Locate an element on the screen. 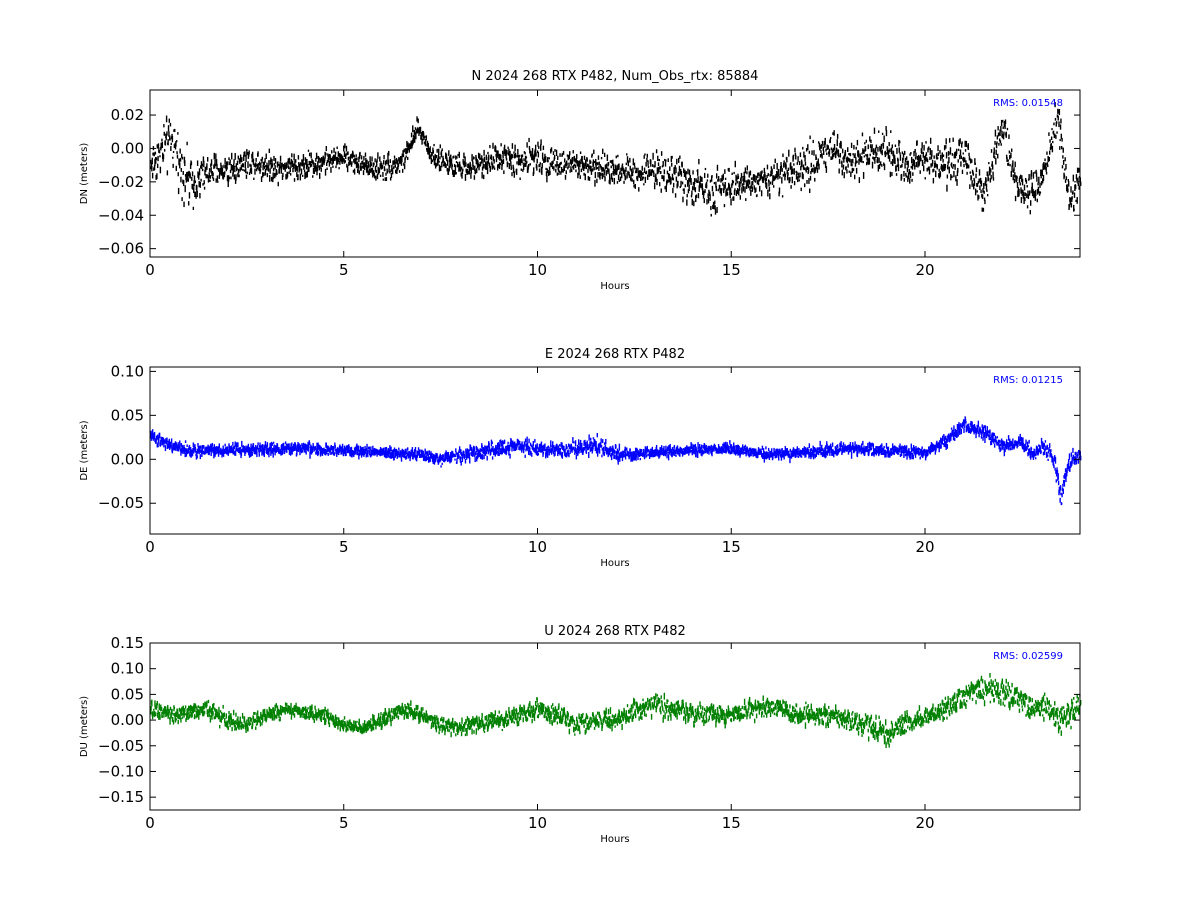 The width and height of the screenshot is (1200, 905). east-x-tick-label: 20 is located at coordinates (924, 547).